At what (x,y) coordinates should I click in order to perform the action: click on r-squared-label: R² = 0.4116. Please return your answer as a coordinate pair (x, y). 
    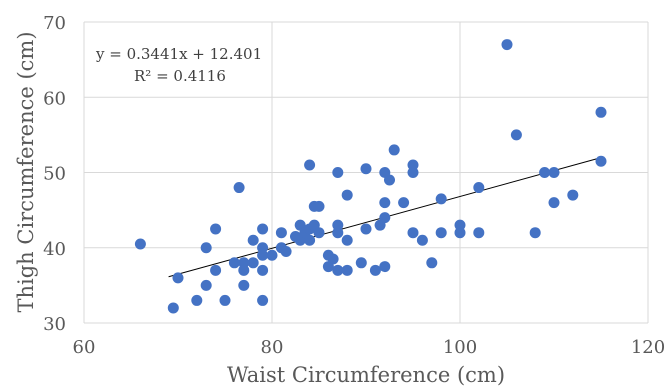
    Looking at the image, I should click on (180, 76).